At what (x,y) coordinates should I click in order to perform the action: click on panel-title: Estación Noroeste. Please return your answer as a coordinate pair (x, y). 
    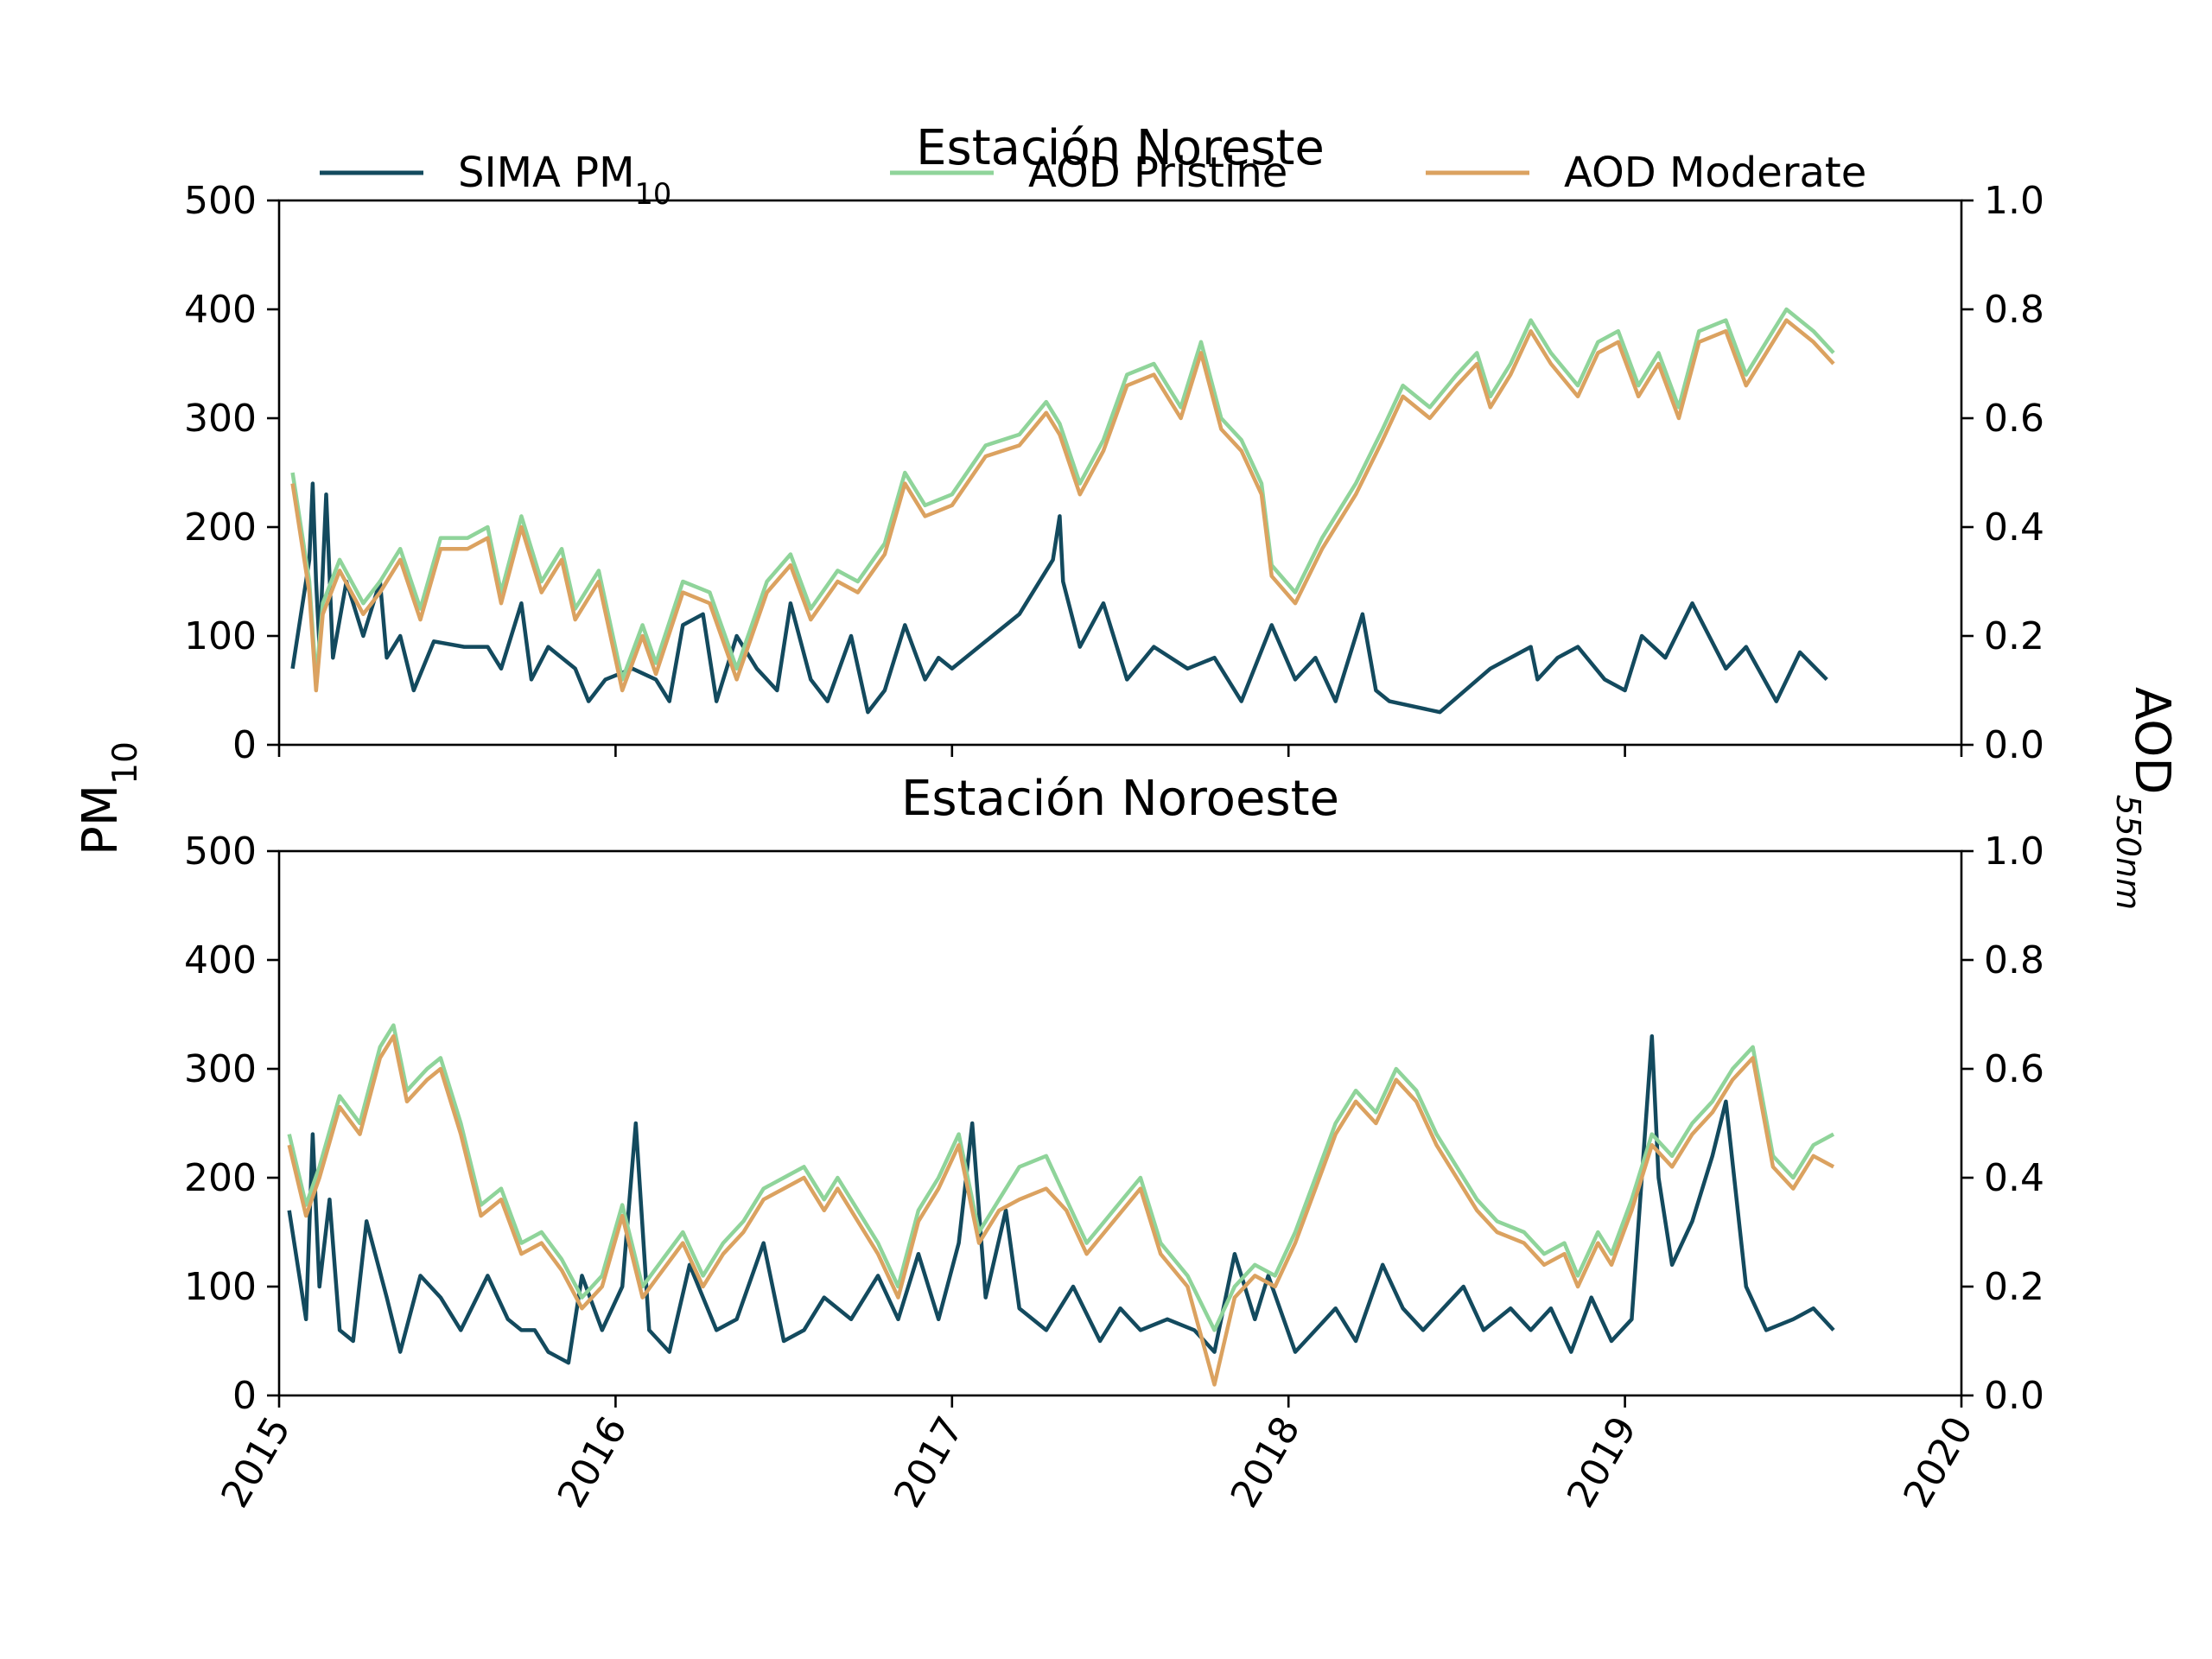
    Looking at the image, I should click on (1120, 799).